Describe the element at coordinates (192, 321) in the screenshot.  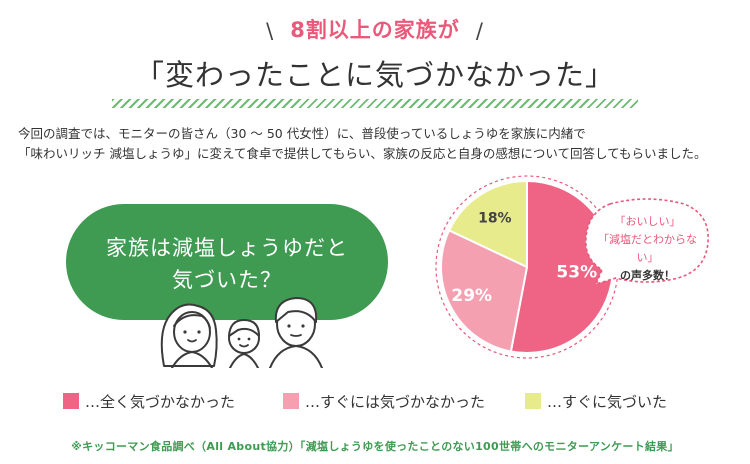
I see `mother-bangs` at that location.